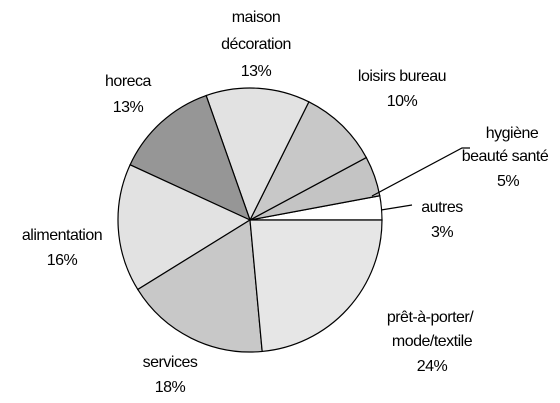 The image size is (560, 403). What do you see at coordinates (432, 341) in the screenshot?
I see `slice-label: mode/textile` at bounding box center [432, 341].